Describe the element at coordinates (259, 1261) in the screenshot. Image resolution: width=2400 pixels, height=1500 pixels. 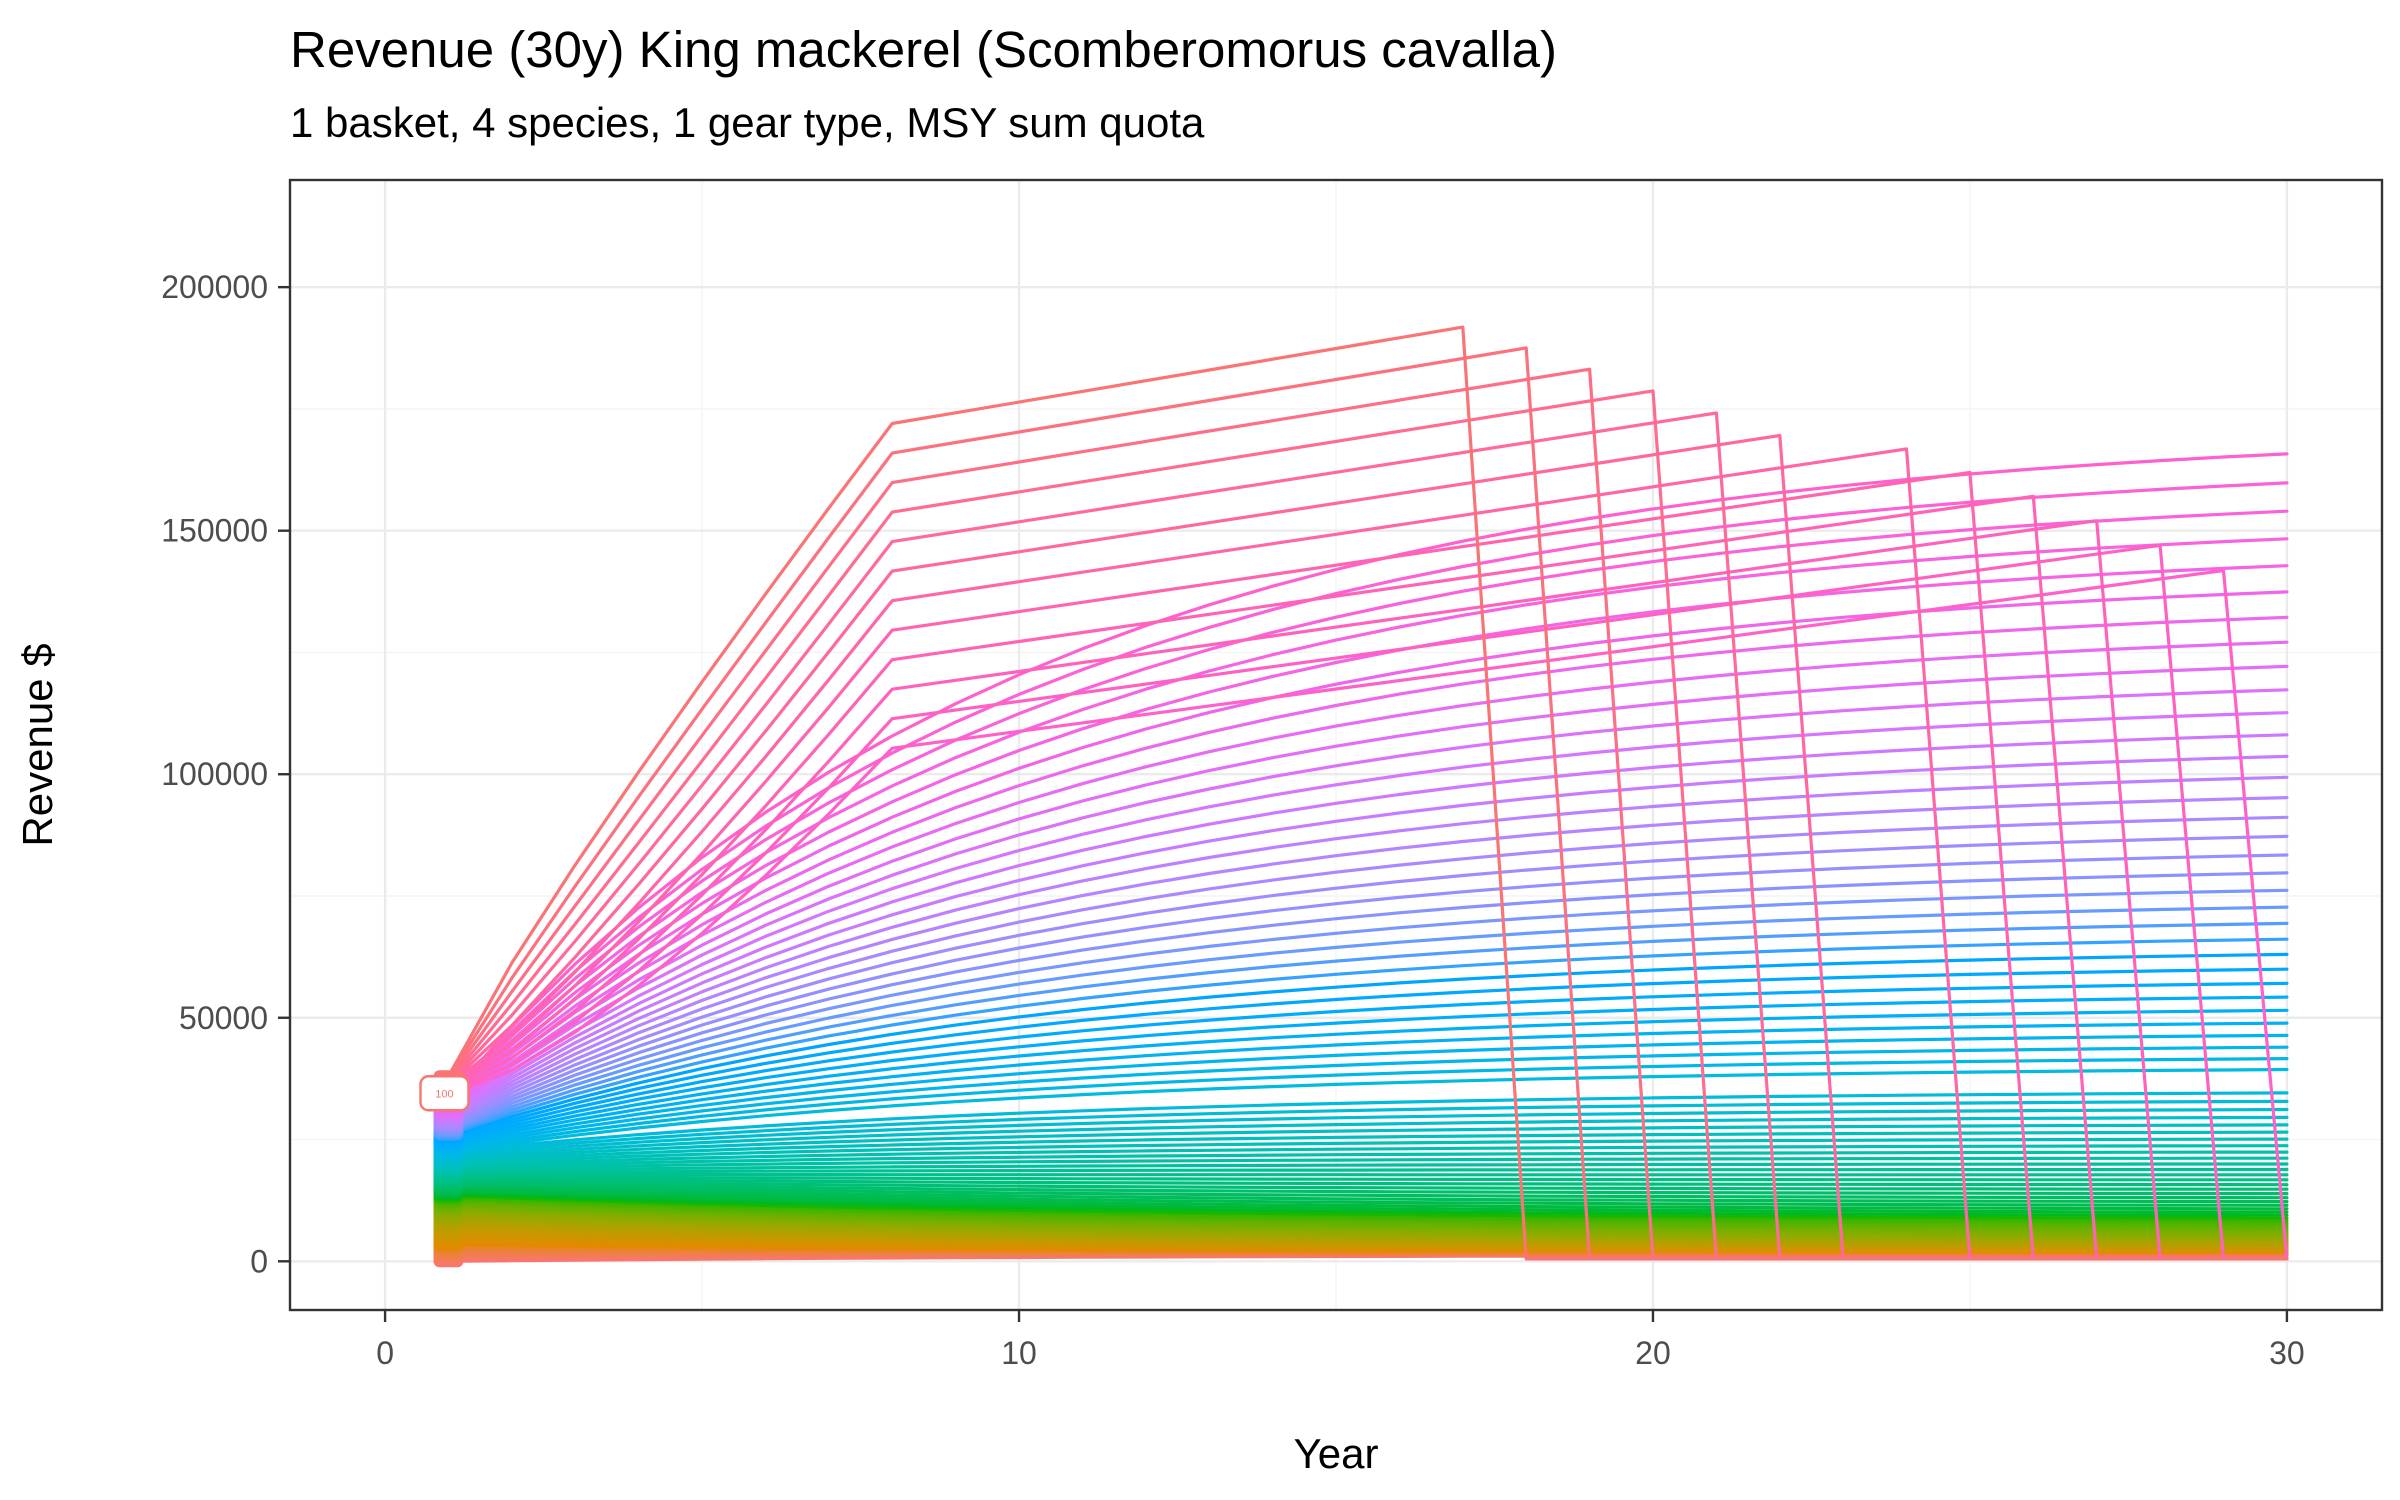
I see `y-tick-label: 0` at that location.